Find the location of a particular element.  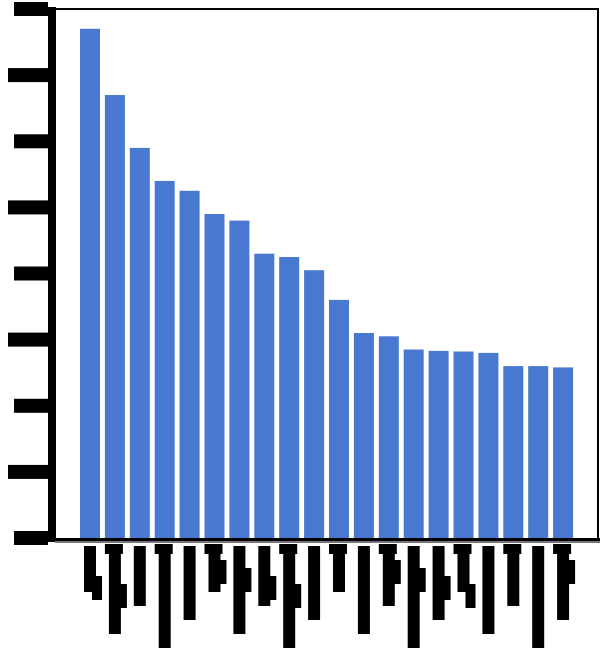

x-axis-line is located at coordinates (327, 539).